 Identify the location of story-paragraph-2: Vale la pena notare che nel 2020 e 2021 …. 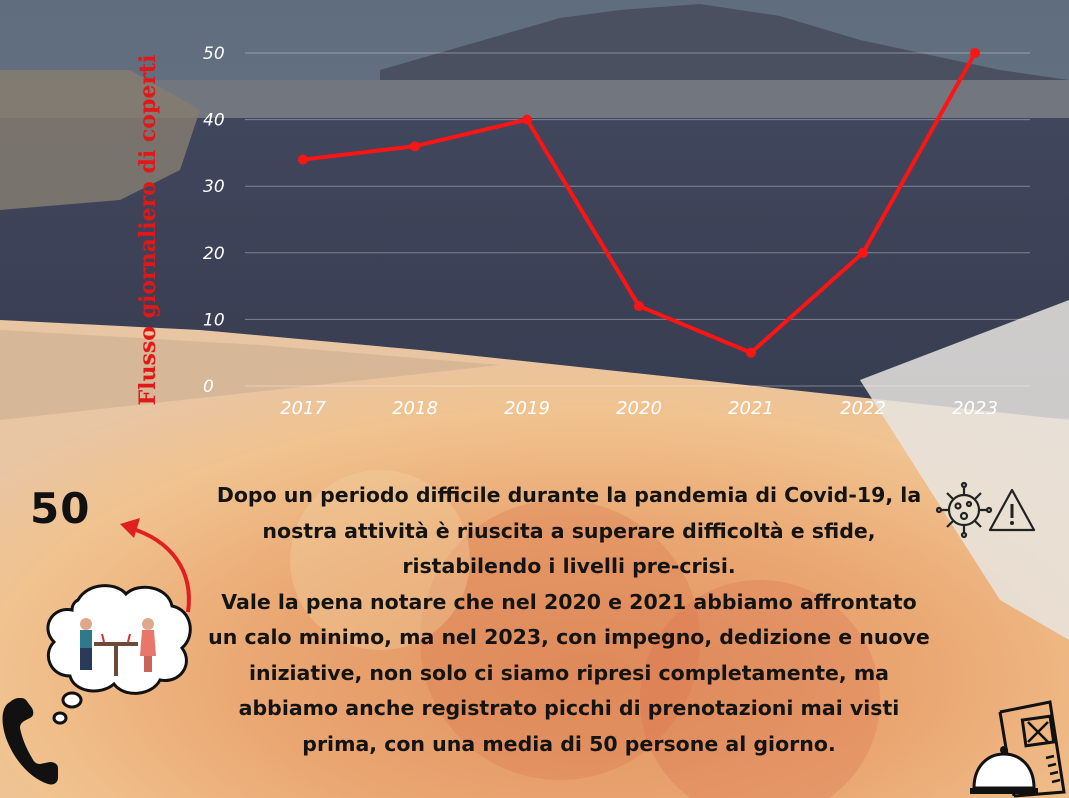
(569, 672).